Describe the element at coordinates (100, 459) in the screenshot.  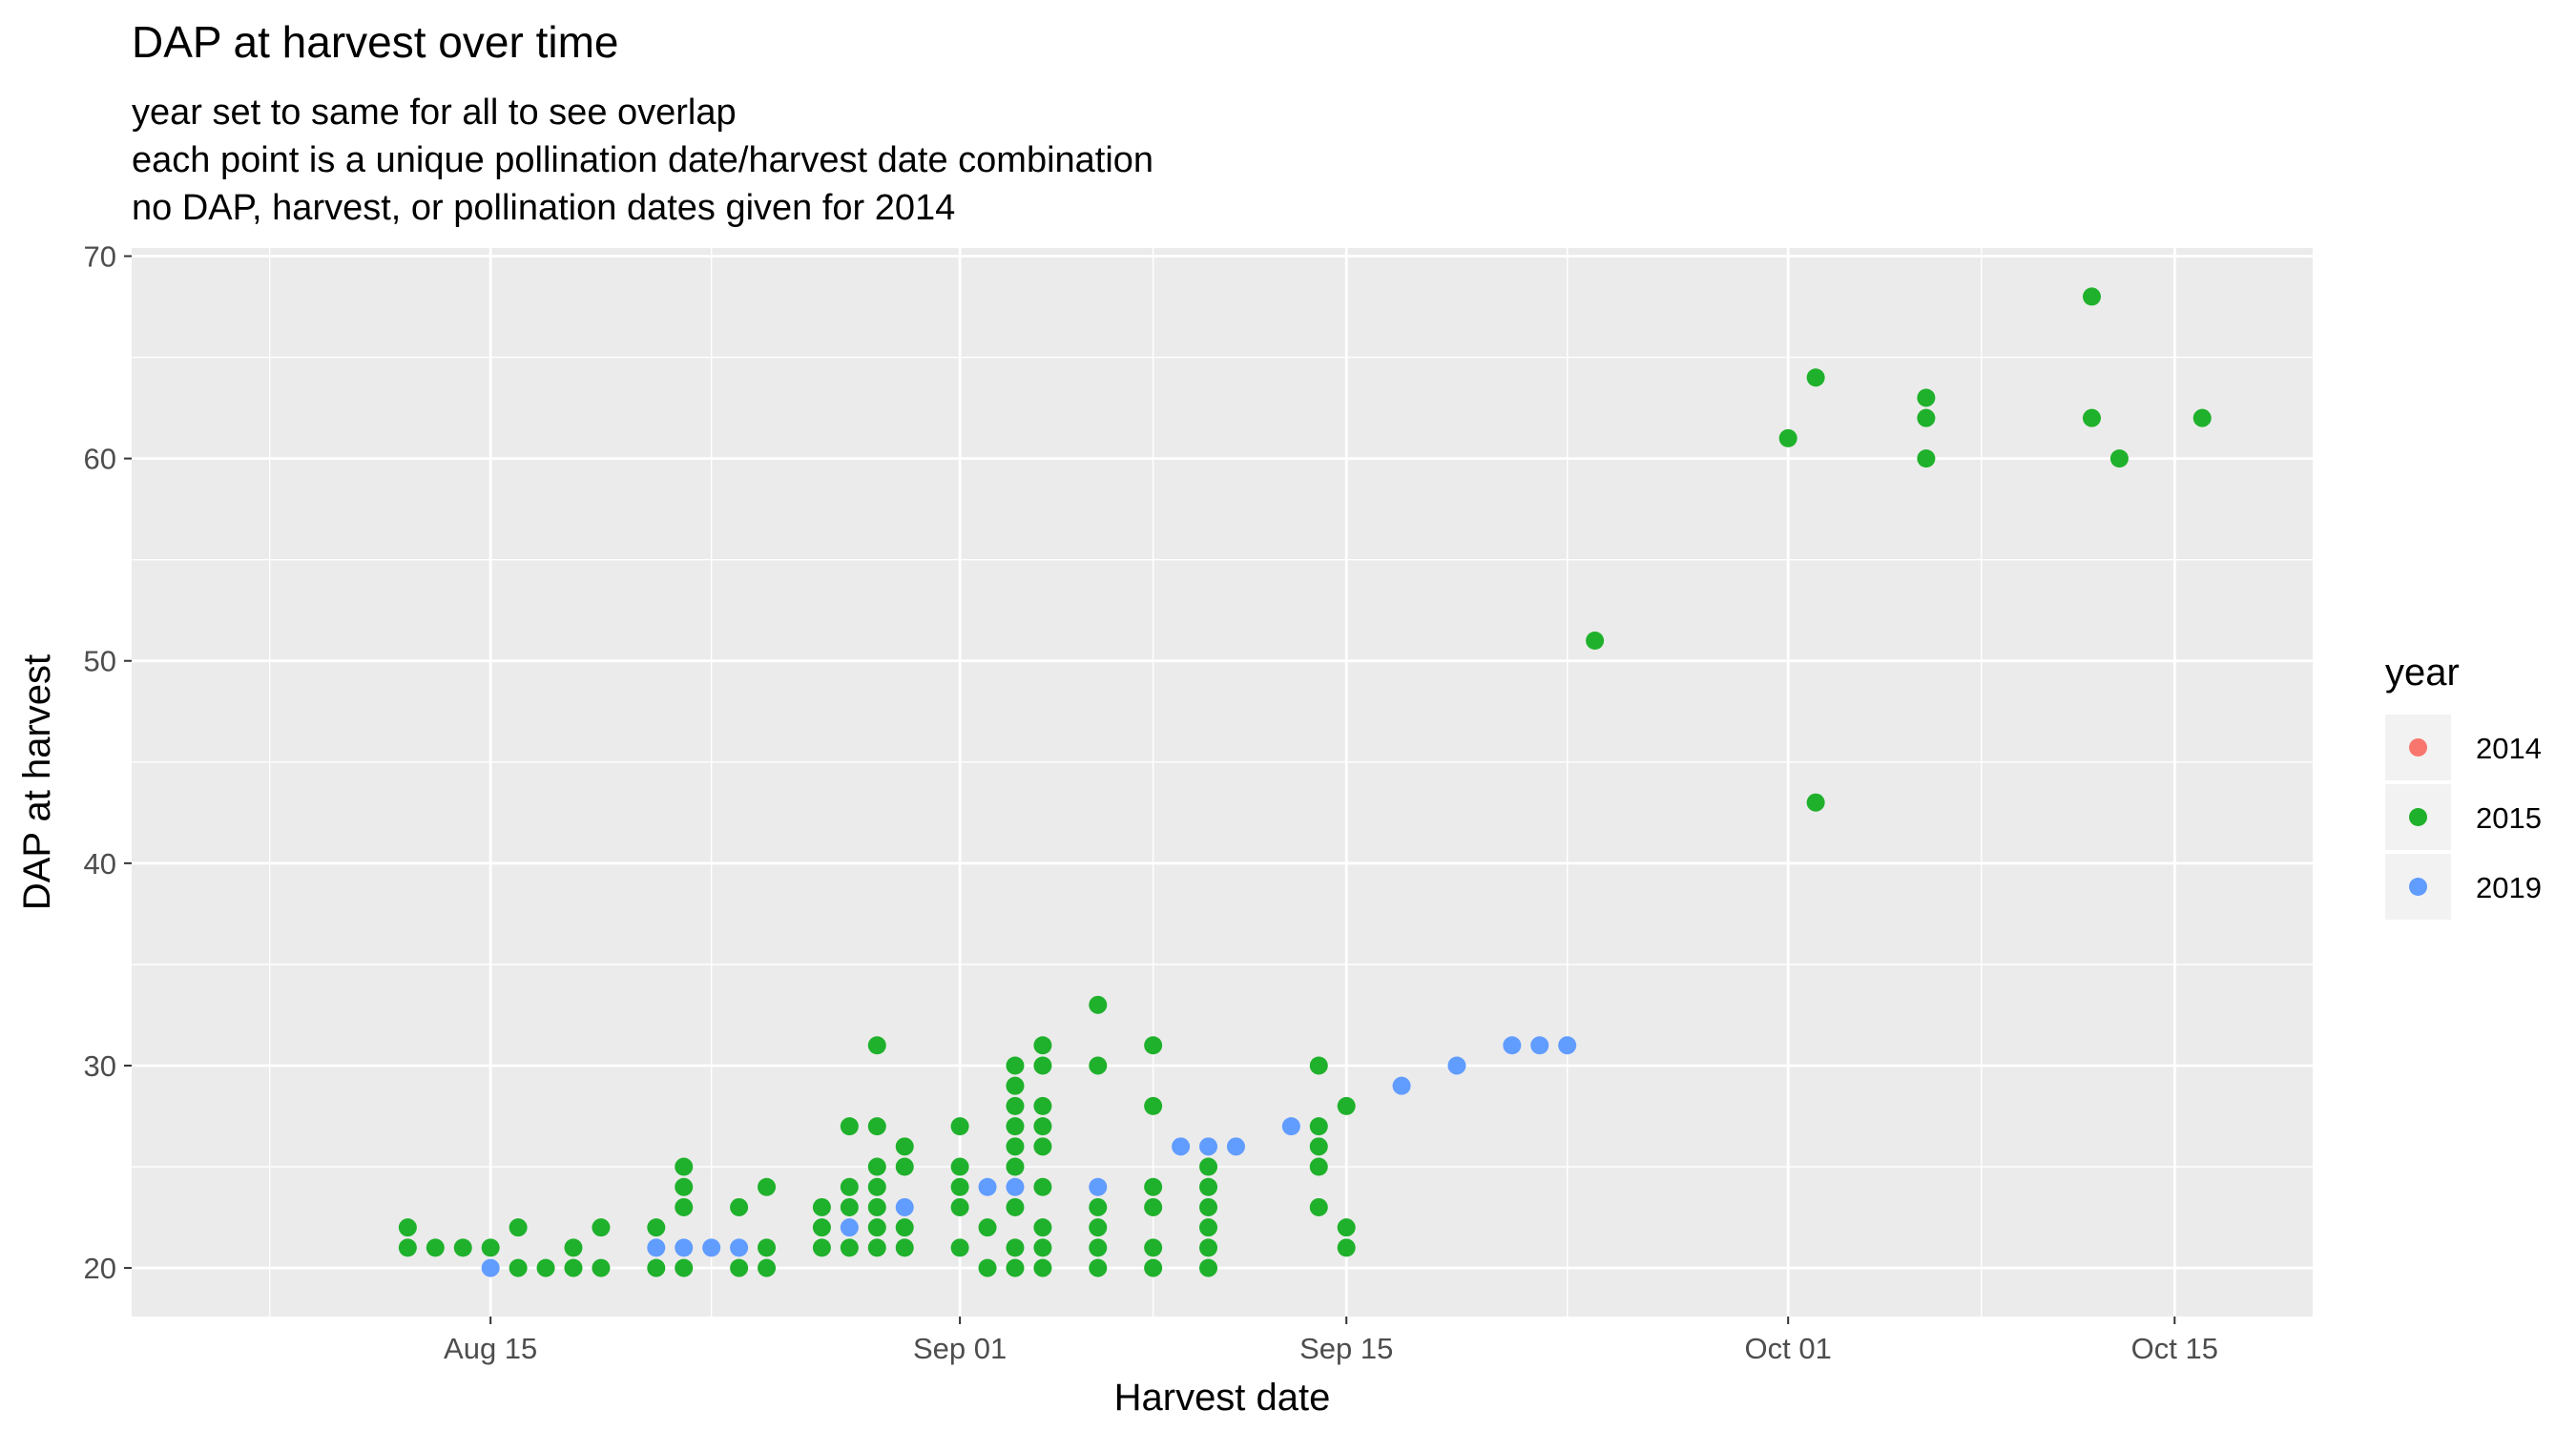
I see `y-tick-label: 60` at that location.